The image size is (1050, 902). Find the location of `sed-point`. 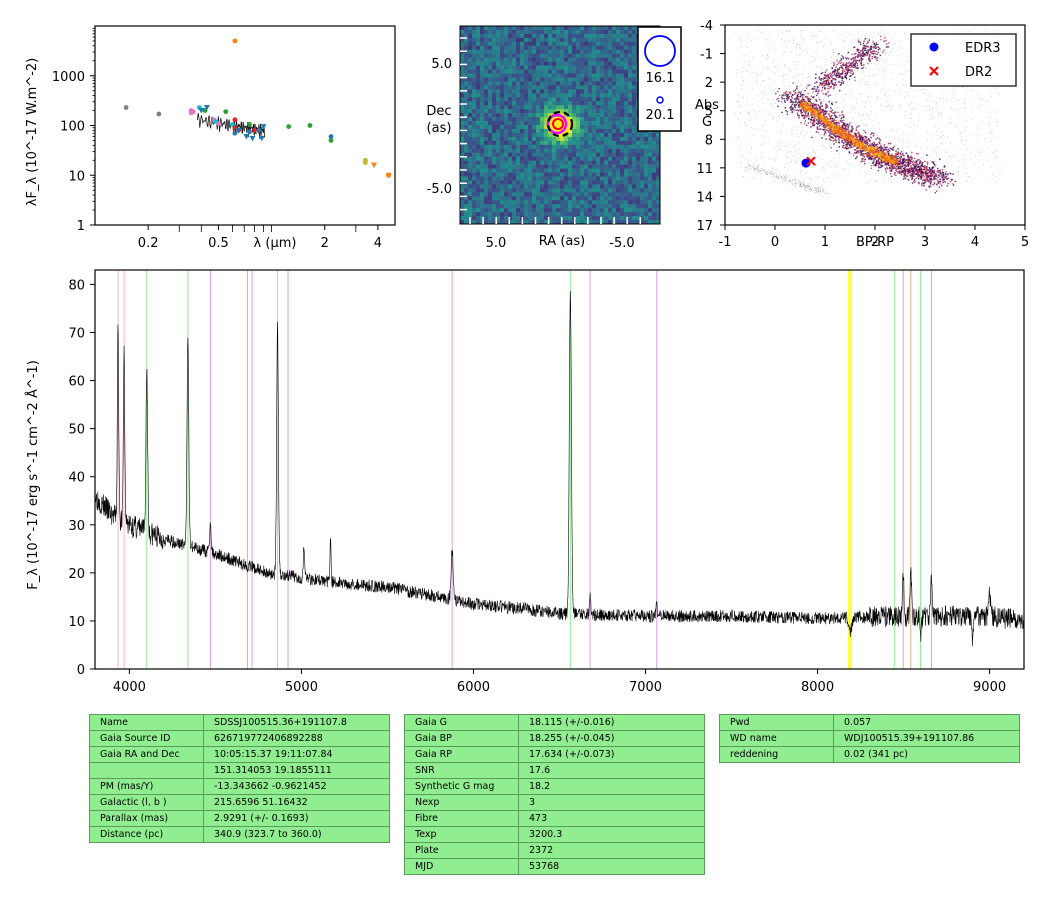

sed-point is located at coordinates (226, 112).